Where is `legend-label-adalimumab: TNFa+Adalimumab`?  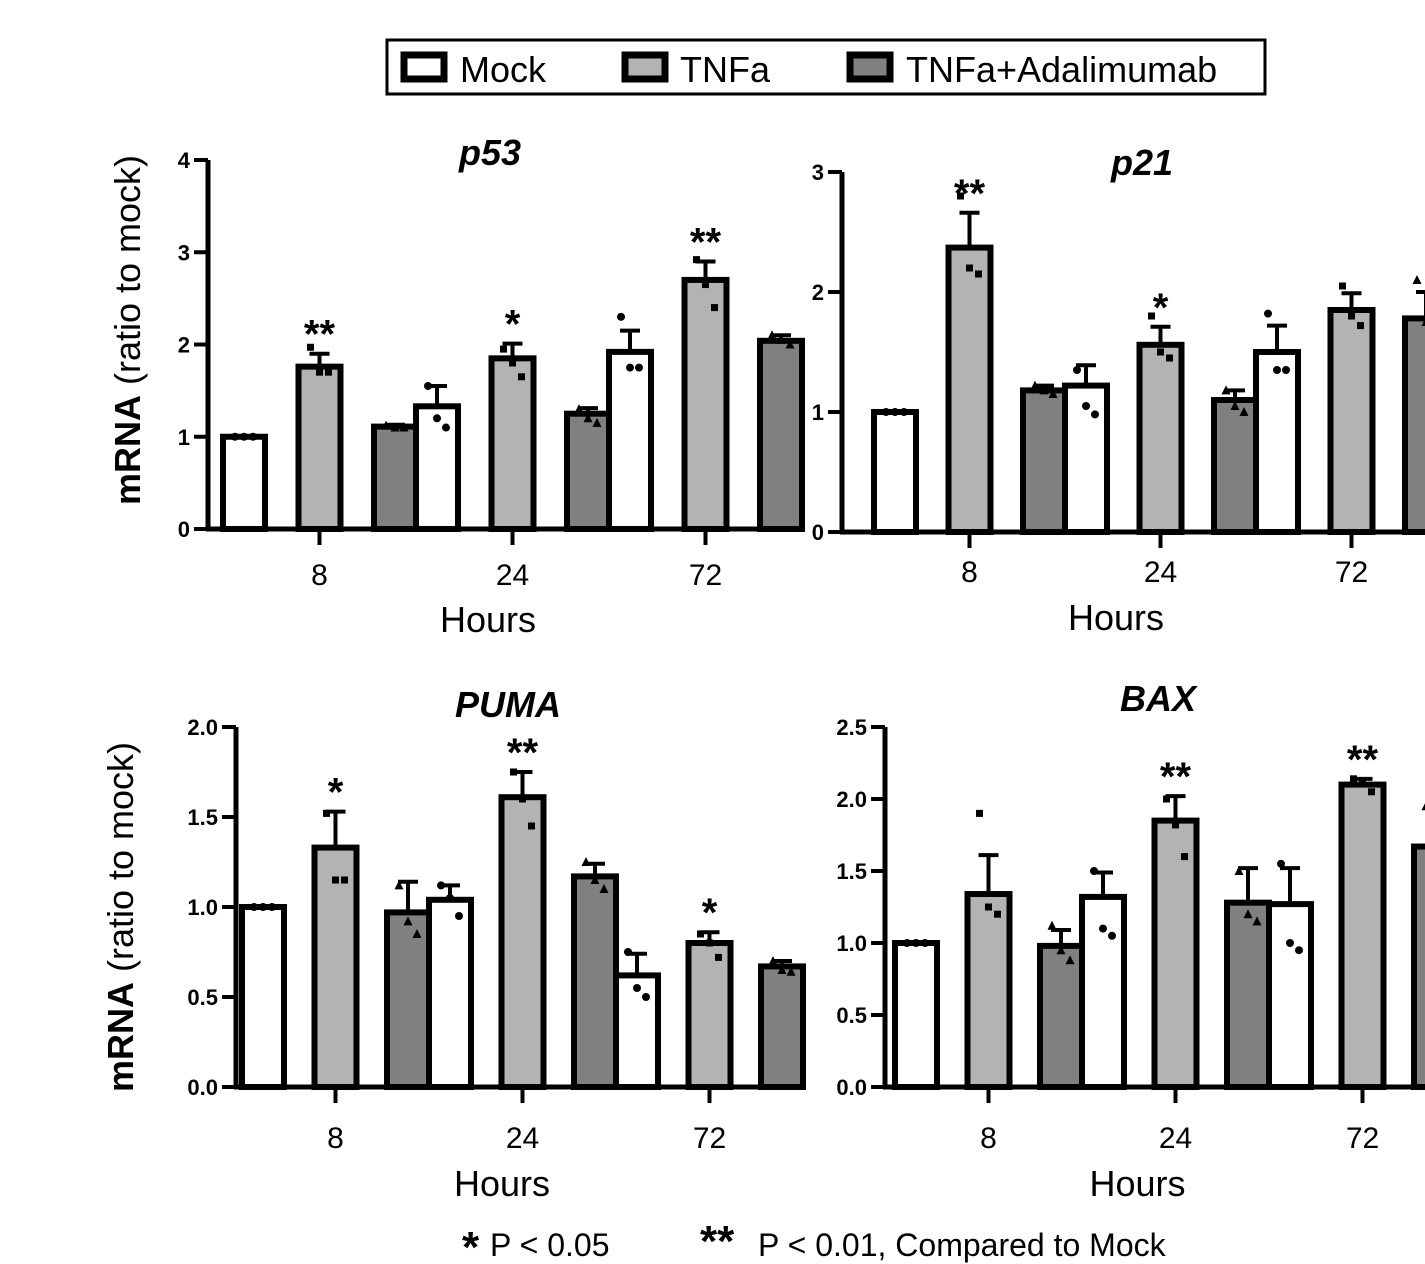 legend-label-adalimumab: TNFa+Adalimumab is located at coordinates (1061, 69).